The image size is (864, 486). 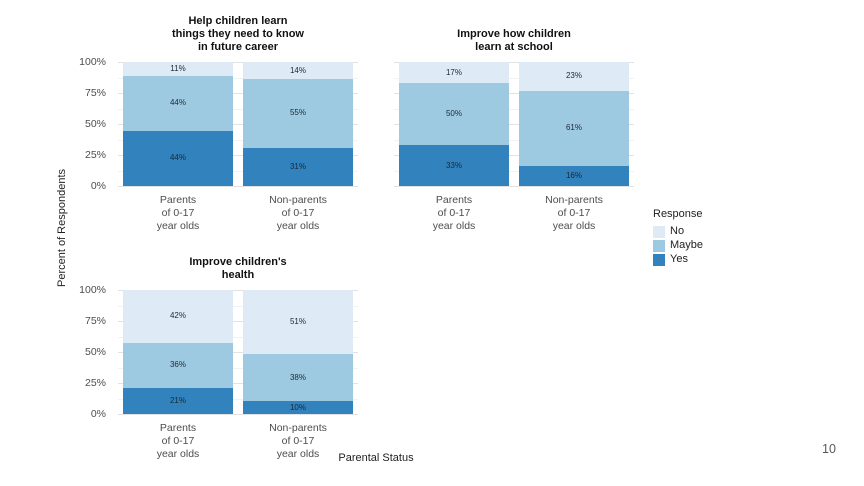 I want to click on stacked-bar: 31% 55% 14%, so click(x=298, y=124).